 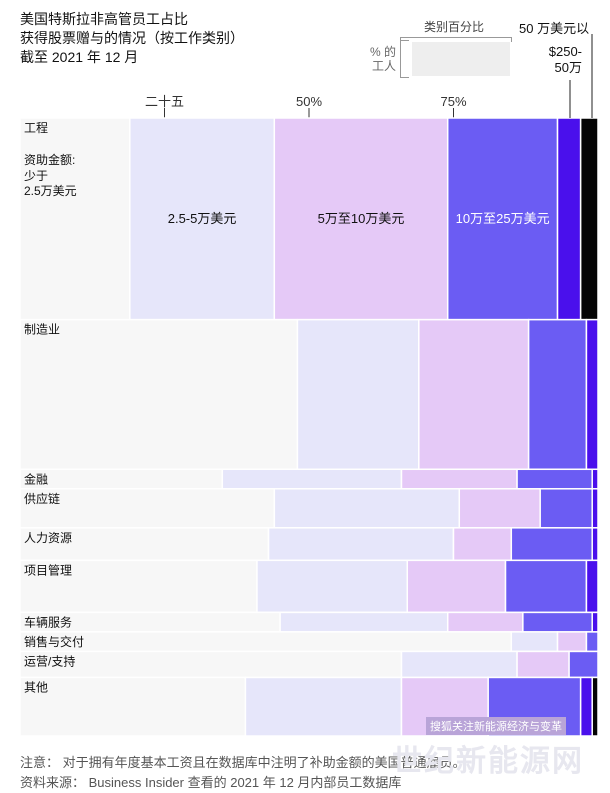 I want to click on row-label: 制造业, so click(x=42, y=330).